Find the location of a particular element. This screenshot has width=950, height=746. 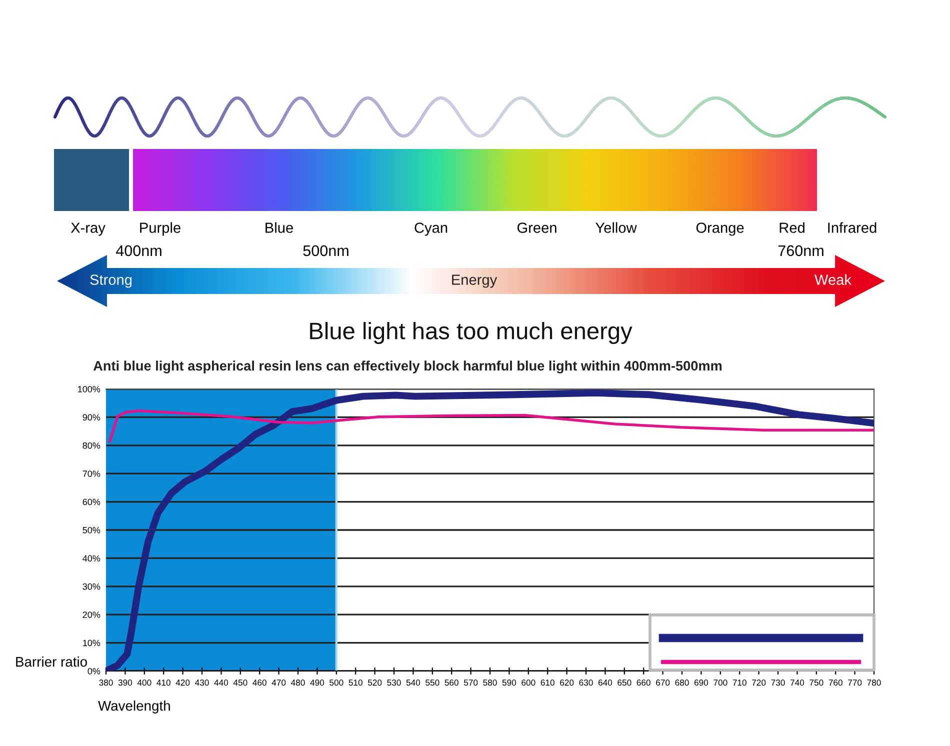

x-tick-label: 700 is located at coordinates (721, 683).